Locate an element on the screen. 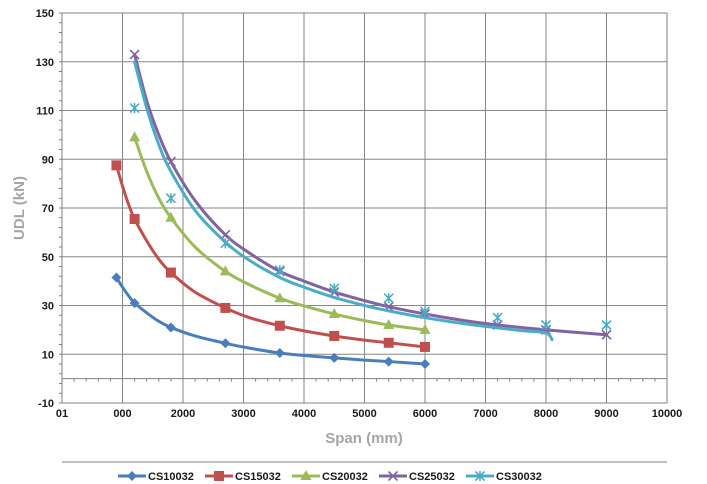  y-tick-label: 70 is located at coordinates (48, 209).